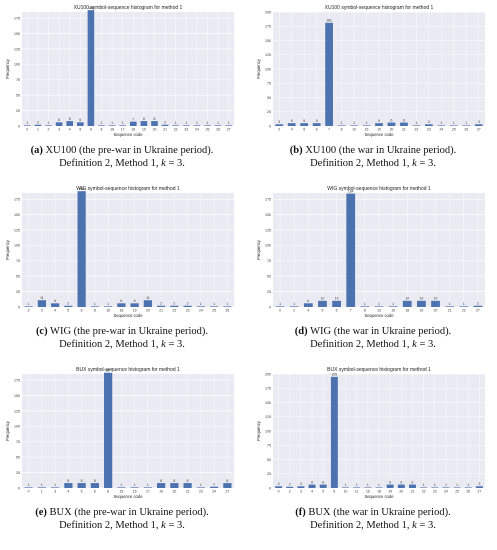  Describe the element at coordinates (441, 130) in the screenshot. I see `x-tick-label: 24` at that location.